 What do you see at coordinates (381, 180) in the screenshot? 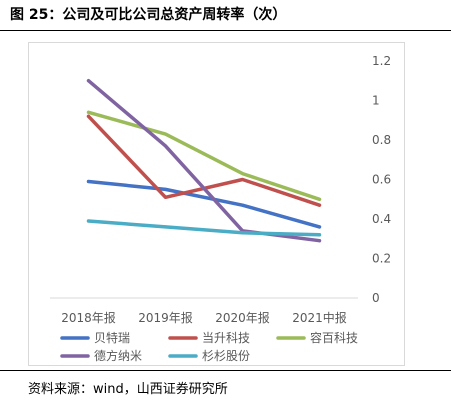
I see `y-tick-label: 0.6` at bounding box center [381, 180].